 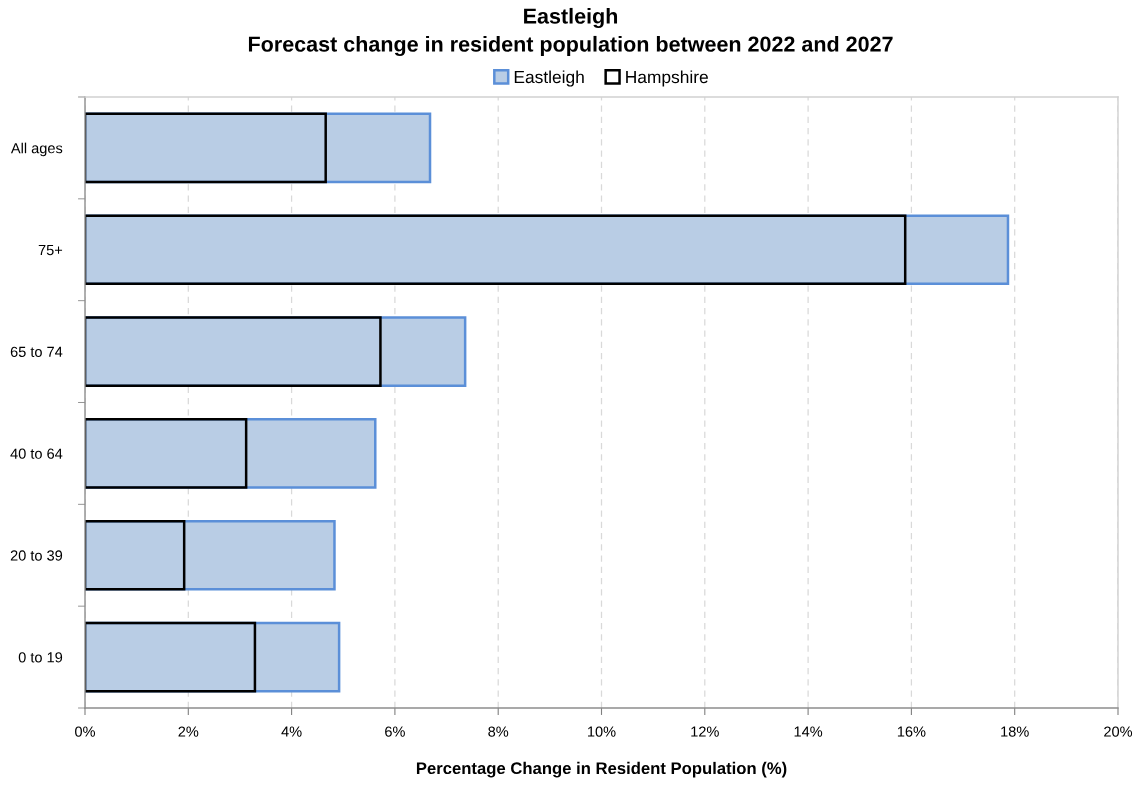 What do you see at coordinates (40, 657) in the screenshot?
I see `y-tick-label: 0 to 19` at bounding box center [40, 657].